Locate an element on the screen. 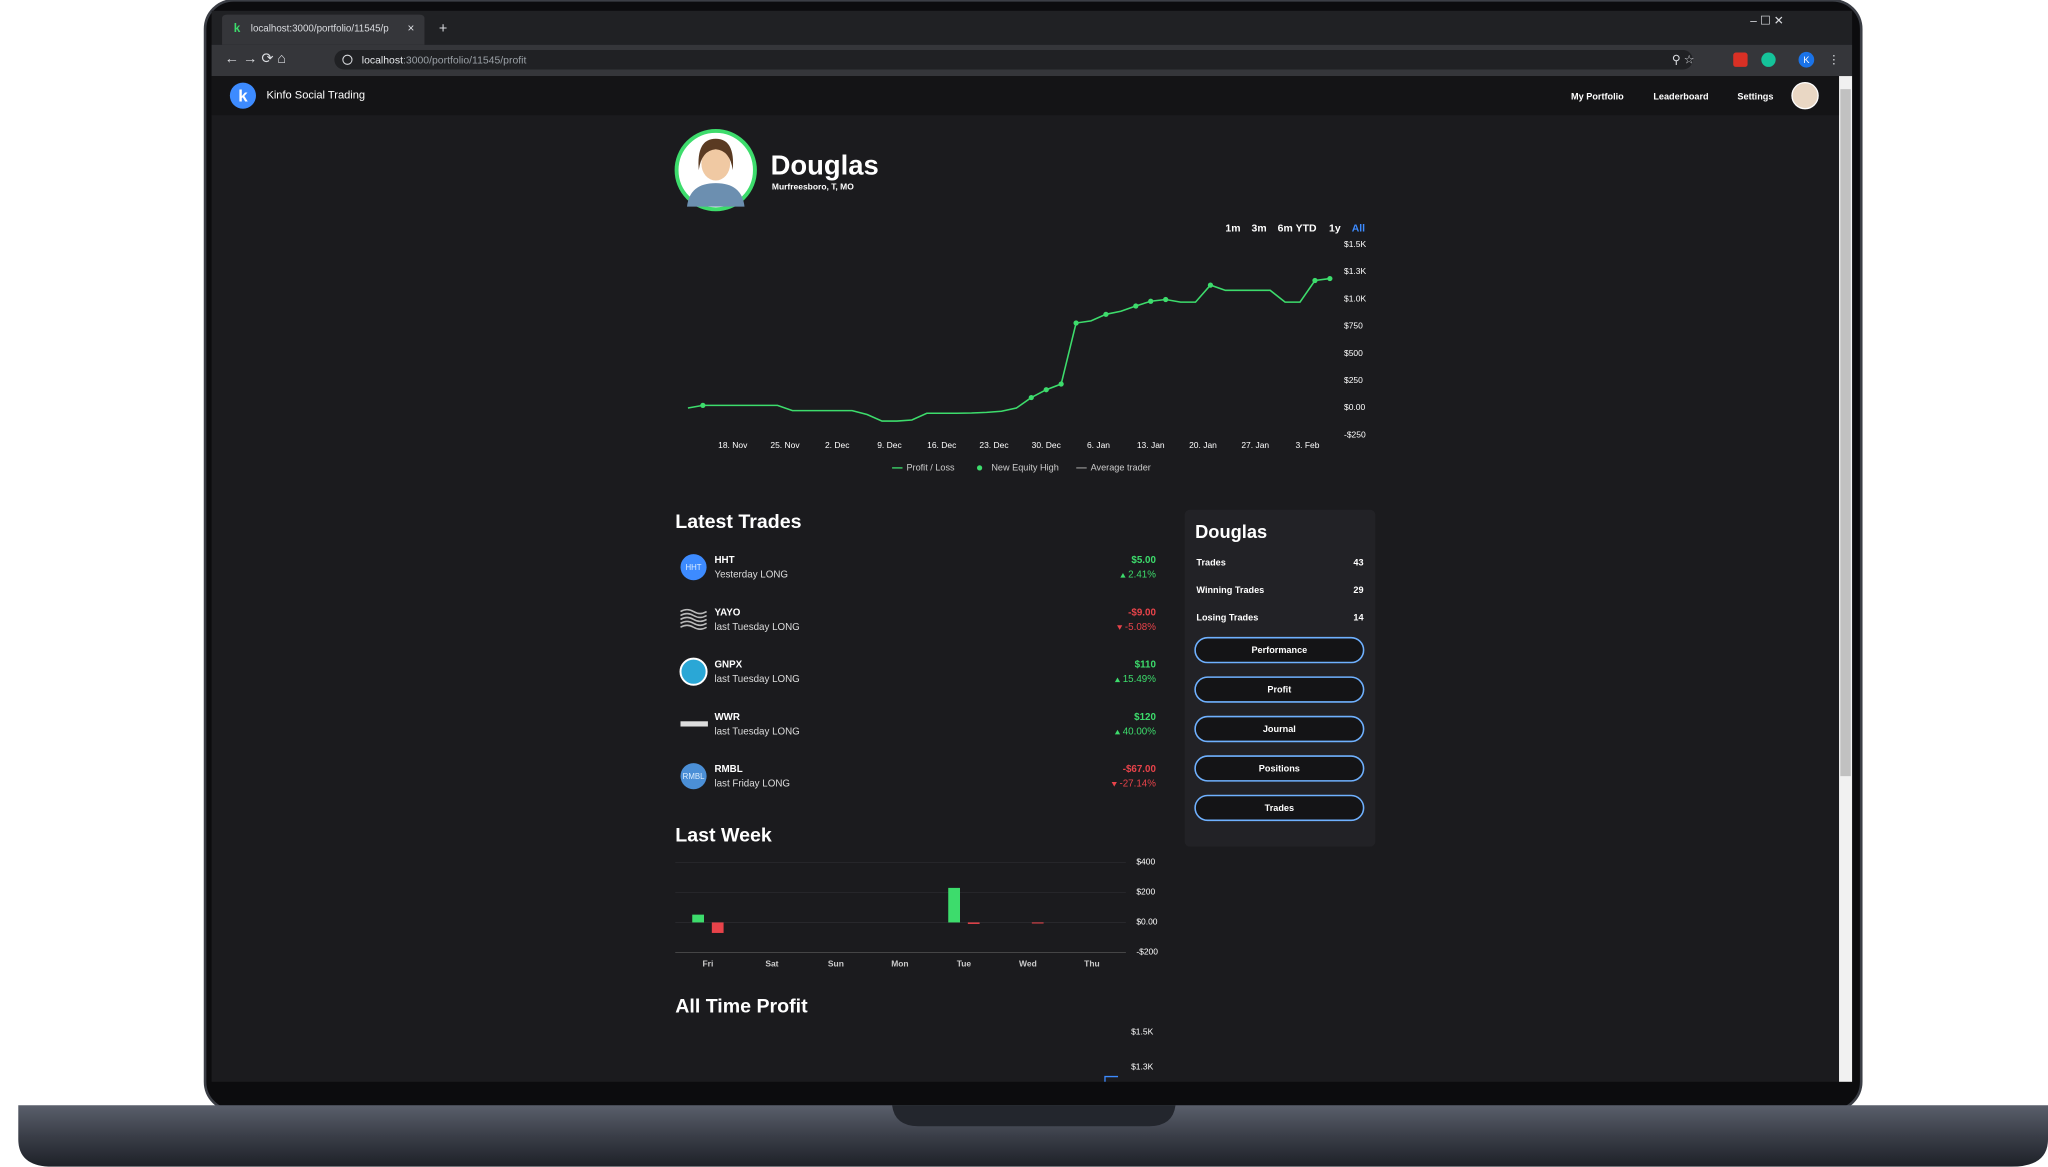 This screenshot has width=2048, height=1167. legend-label: Average trader is located at coordinates (1121, 467).